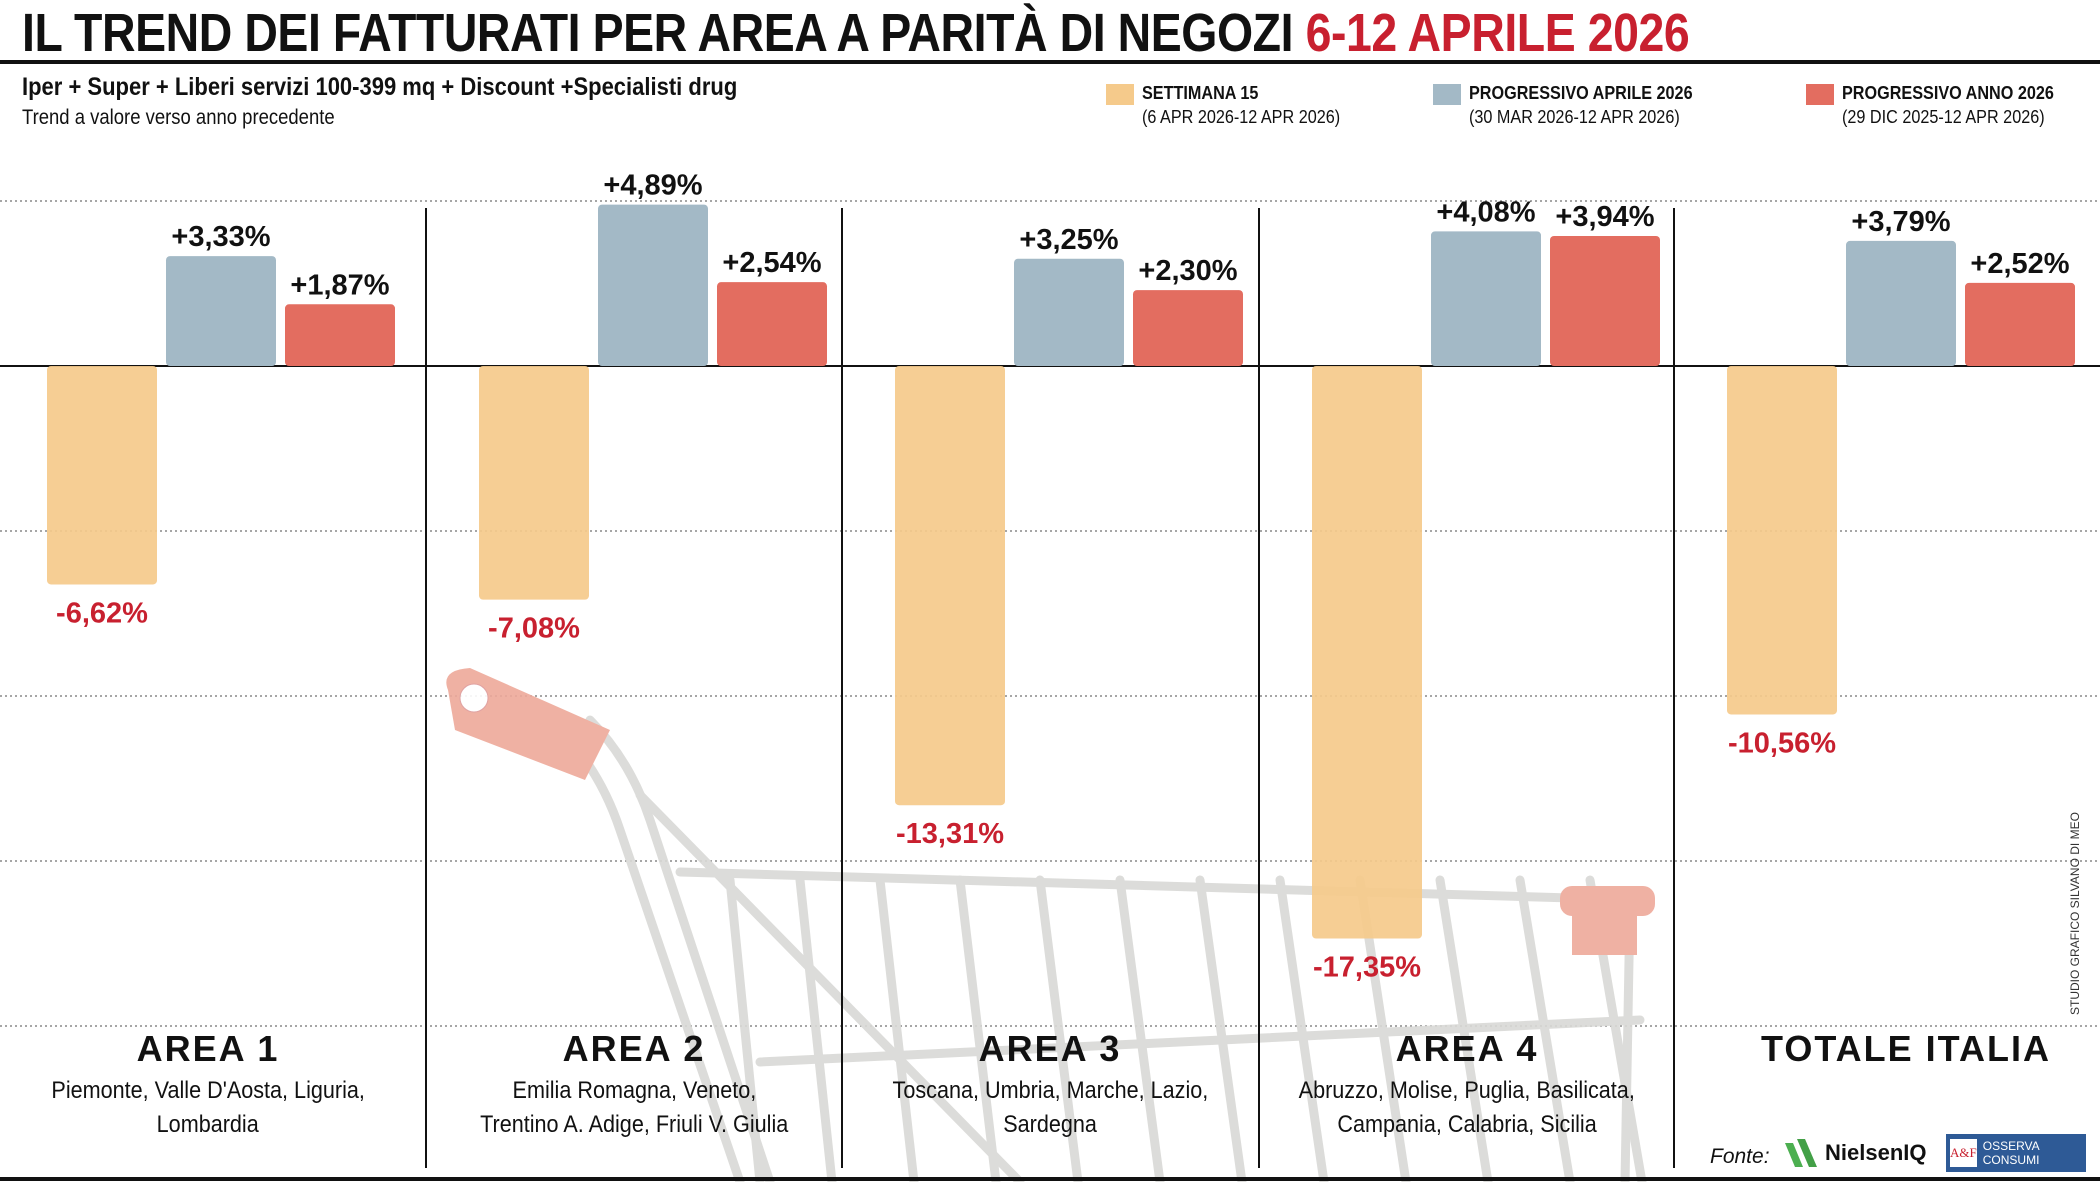  Describe the element at coordinates (534, 629) in the screenshot. I see `data-label: -7,08%` at that location.